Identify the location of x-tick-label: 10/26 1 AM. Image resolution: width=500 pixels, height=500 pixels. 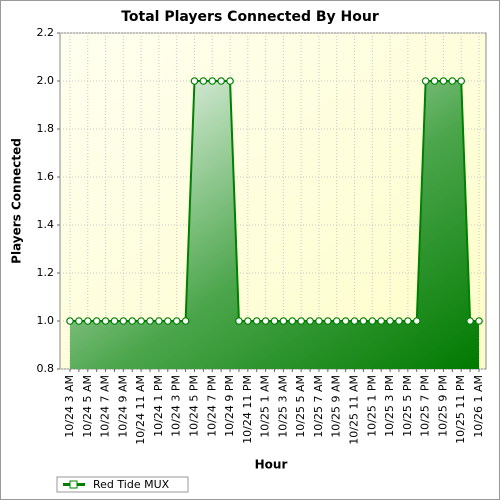
(478, 406).